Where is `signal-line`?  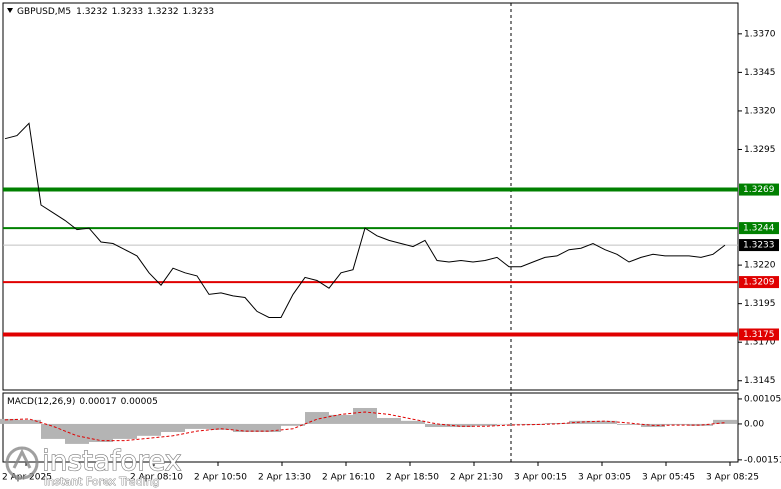
signal-line is located at coordinates (365, 426).